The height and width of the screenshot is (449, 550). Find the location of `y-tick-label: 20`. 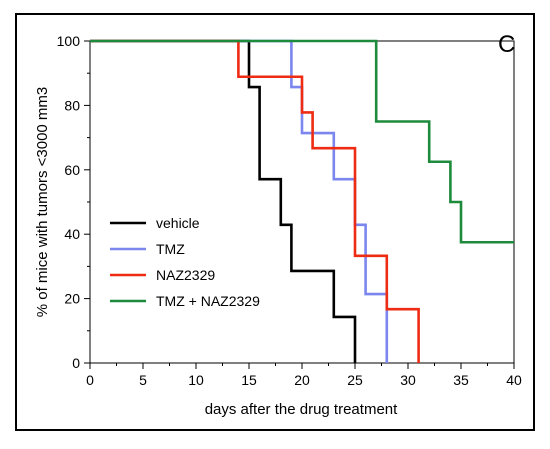

y-tick-label: 20 is located at coordinates (72, 299).